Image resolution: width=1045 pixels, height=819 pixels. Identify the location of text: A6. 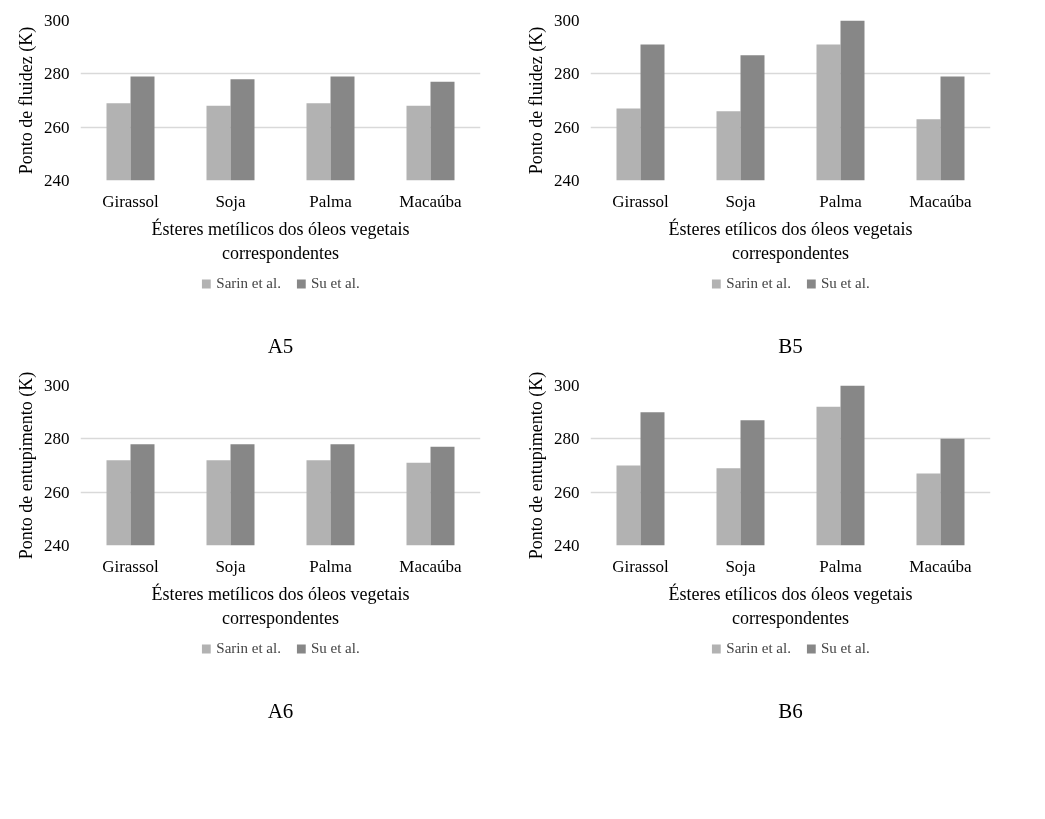
(280, 710).